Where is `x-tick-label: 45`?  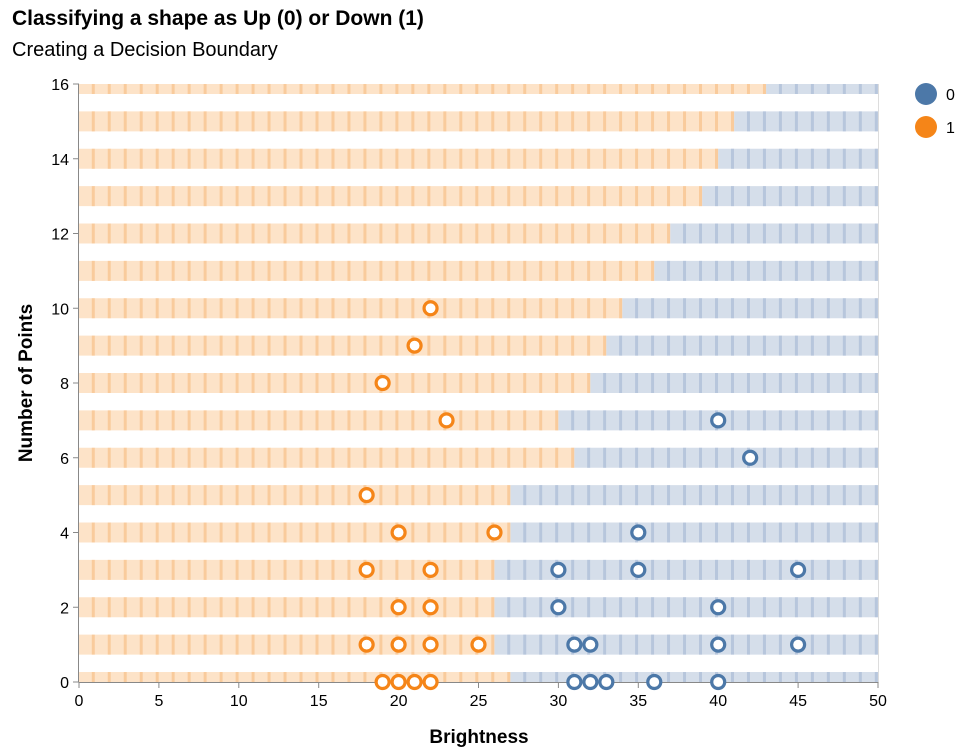
x-tick-label: 45 is located at coordinates (798, 701).